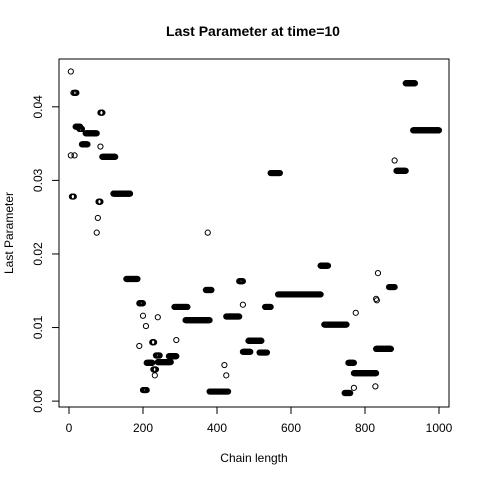  I want to click on y-axis-label: Last Parameter, so click(9, 233).